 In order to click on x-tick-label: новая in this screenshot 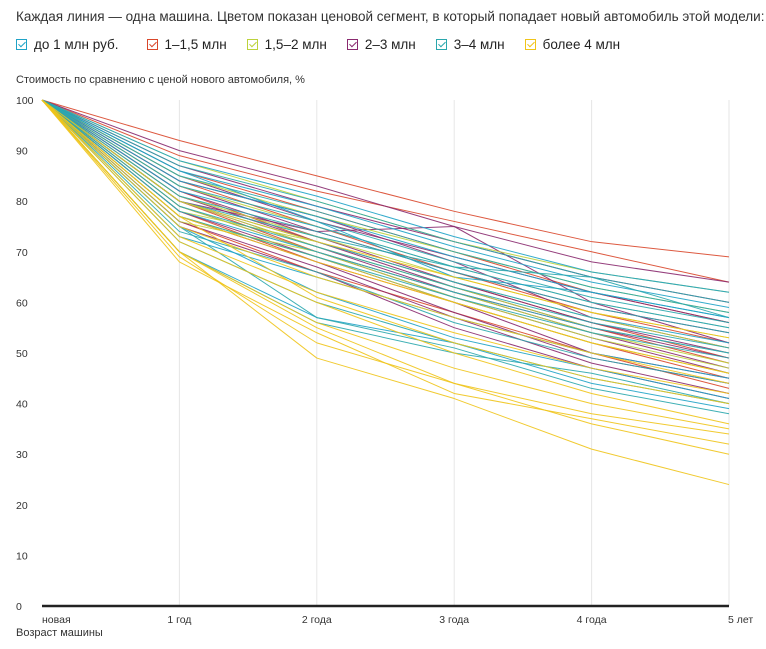, I will do `click(56, 620)`.